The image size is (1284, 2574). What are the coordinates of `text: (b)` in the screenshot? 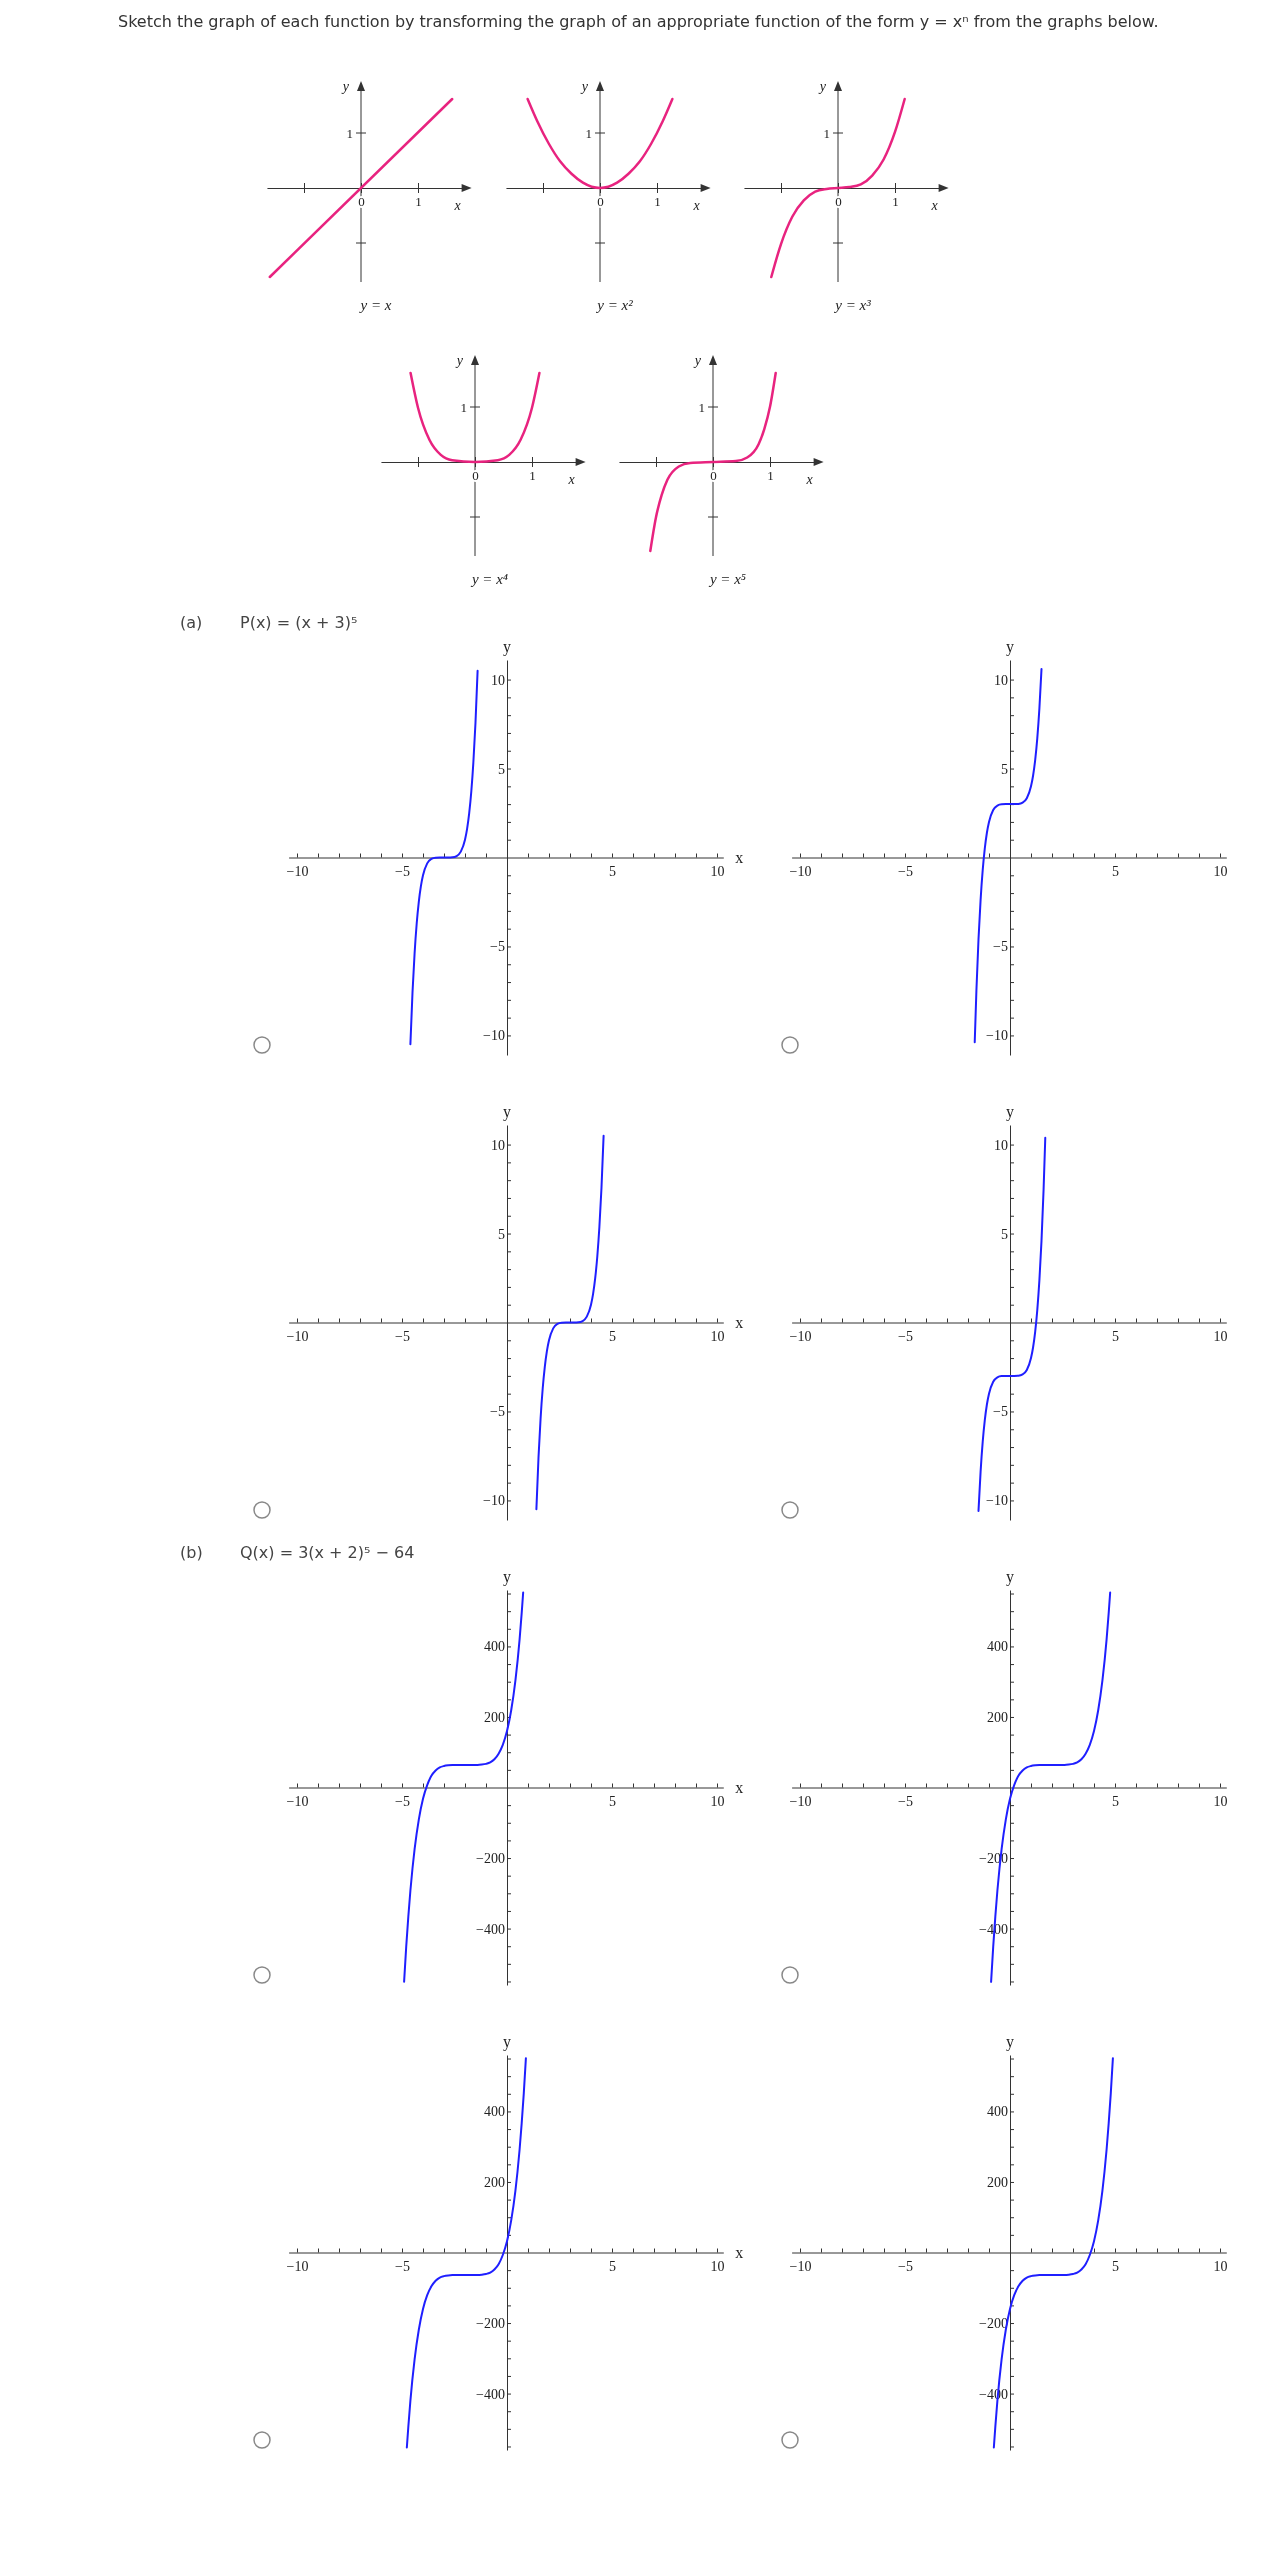 It's located at (191, 1552).